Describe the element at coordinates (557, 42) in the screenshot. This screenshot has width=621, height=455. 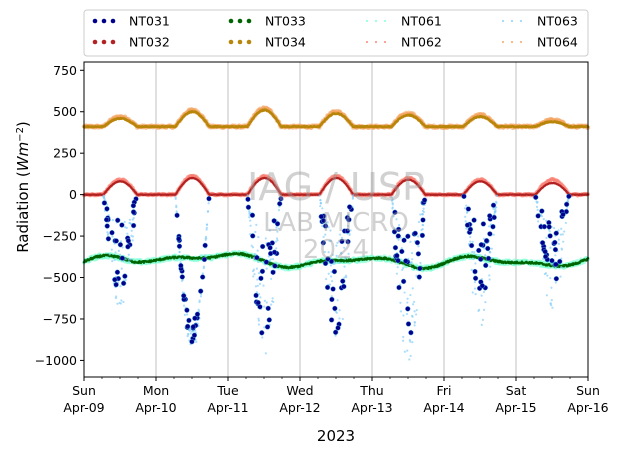
I see `legend-label: NT064` at that location.